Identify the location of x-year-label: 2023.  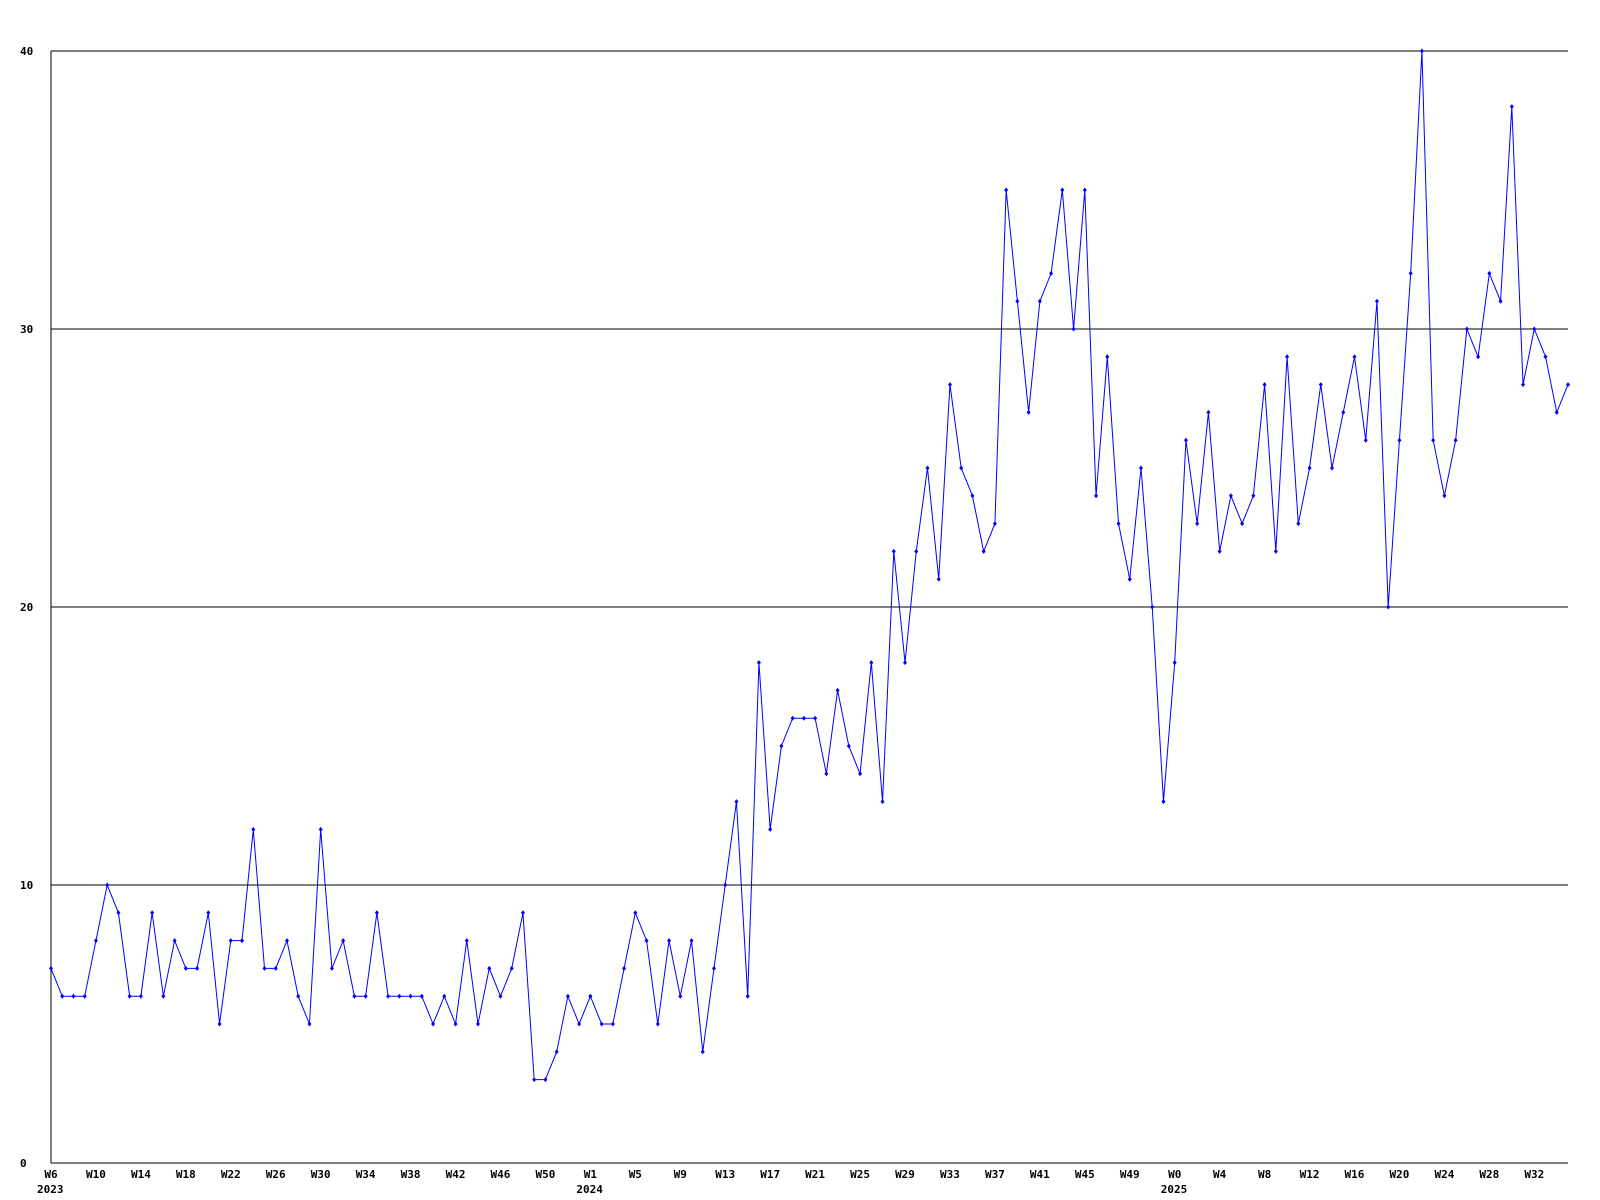
(50, 1189).